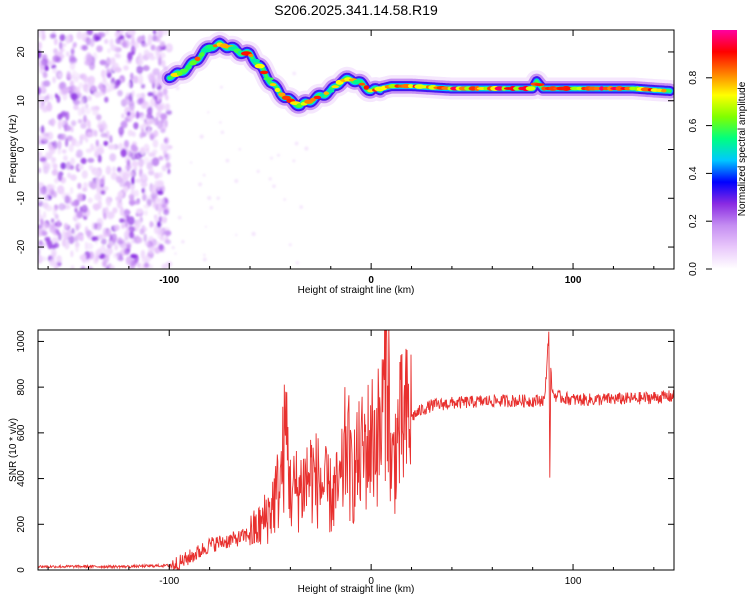 The image size is (750, 600). I want to click on spectrogram-y-axis-label: Frequency (Hz), so click(13, 149).